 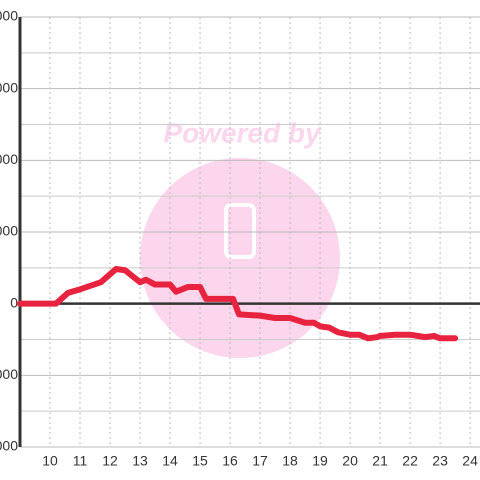 What do you see at coordinates (9, 87) in the screenshot?
I see `y-tick-label: 9,000` at bounding box center [9, 87].